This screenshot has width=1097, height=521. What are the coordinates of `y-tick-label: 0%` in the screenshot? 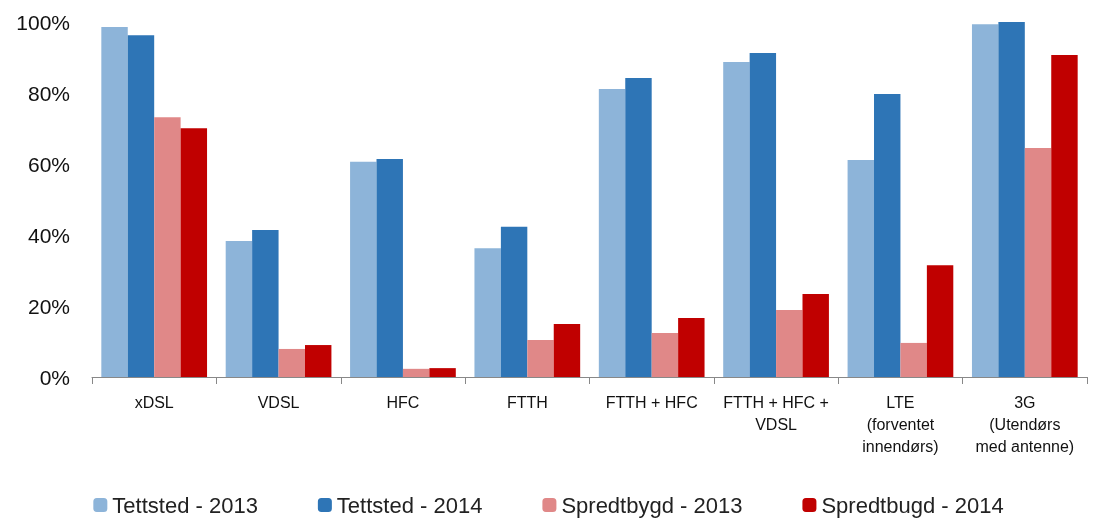 It's located at (54, 377).